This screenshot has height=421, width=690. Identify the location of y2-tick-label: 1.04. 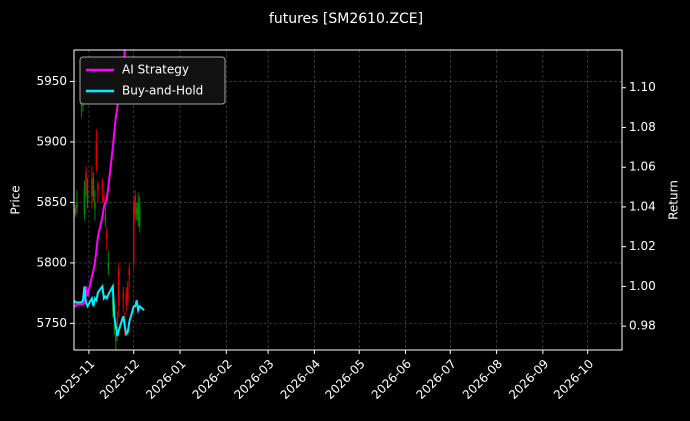
(642, 206).